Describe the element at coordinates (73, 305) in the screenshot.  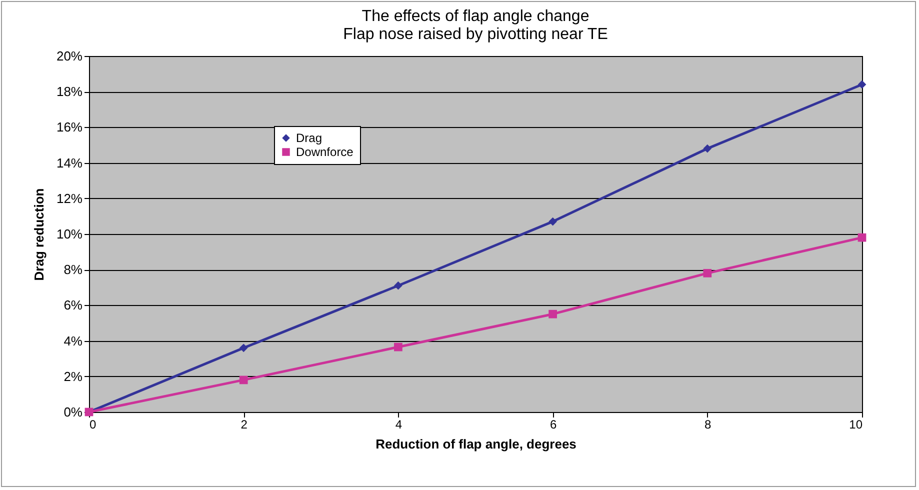
I see `y-tick-label: 6%` at that location.